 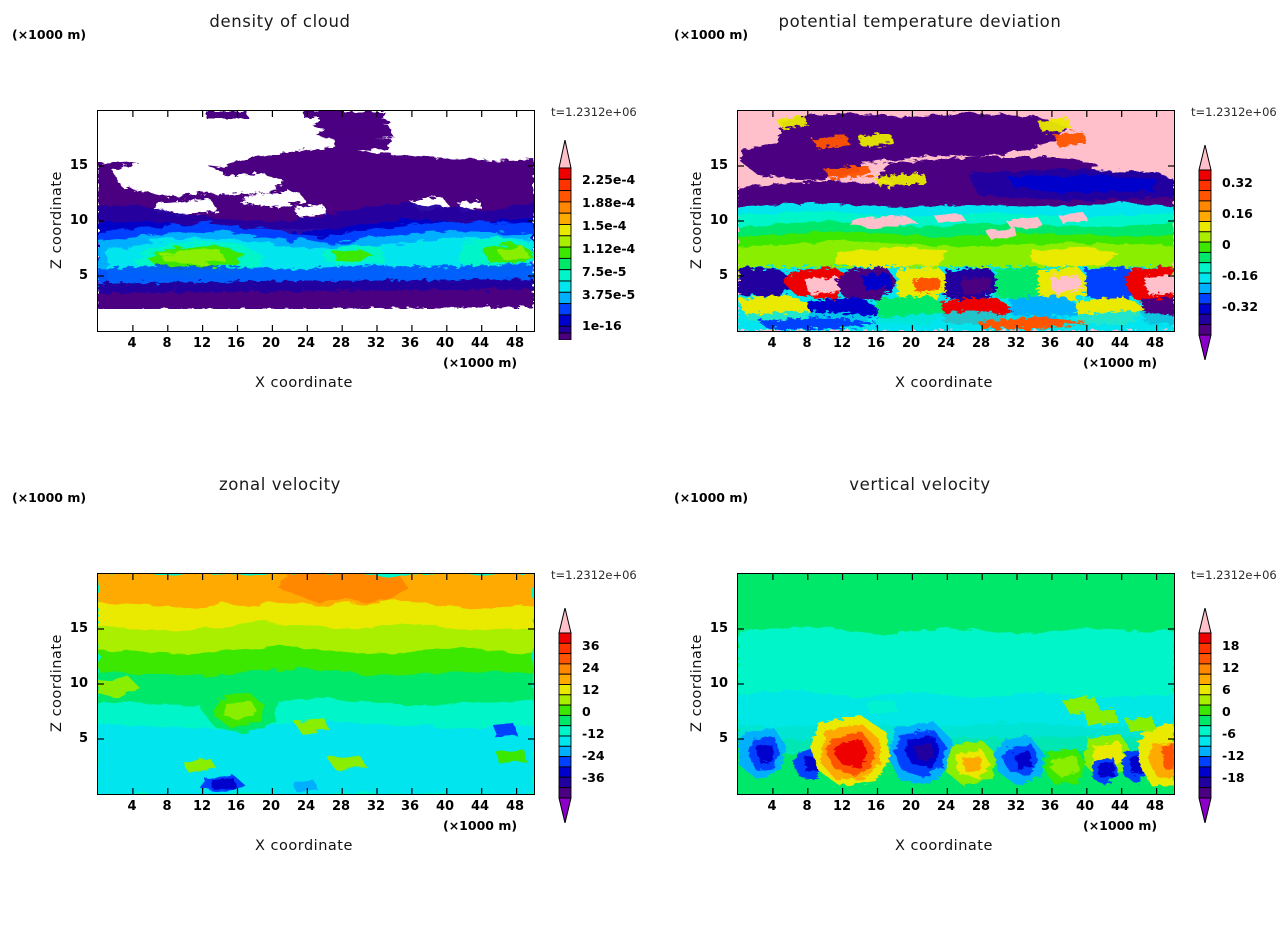 I want to click on contour-field-vertical-velocity, so click(x=956, y=684).